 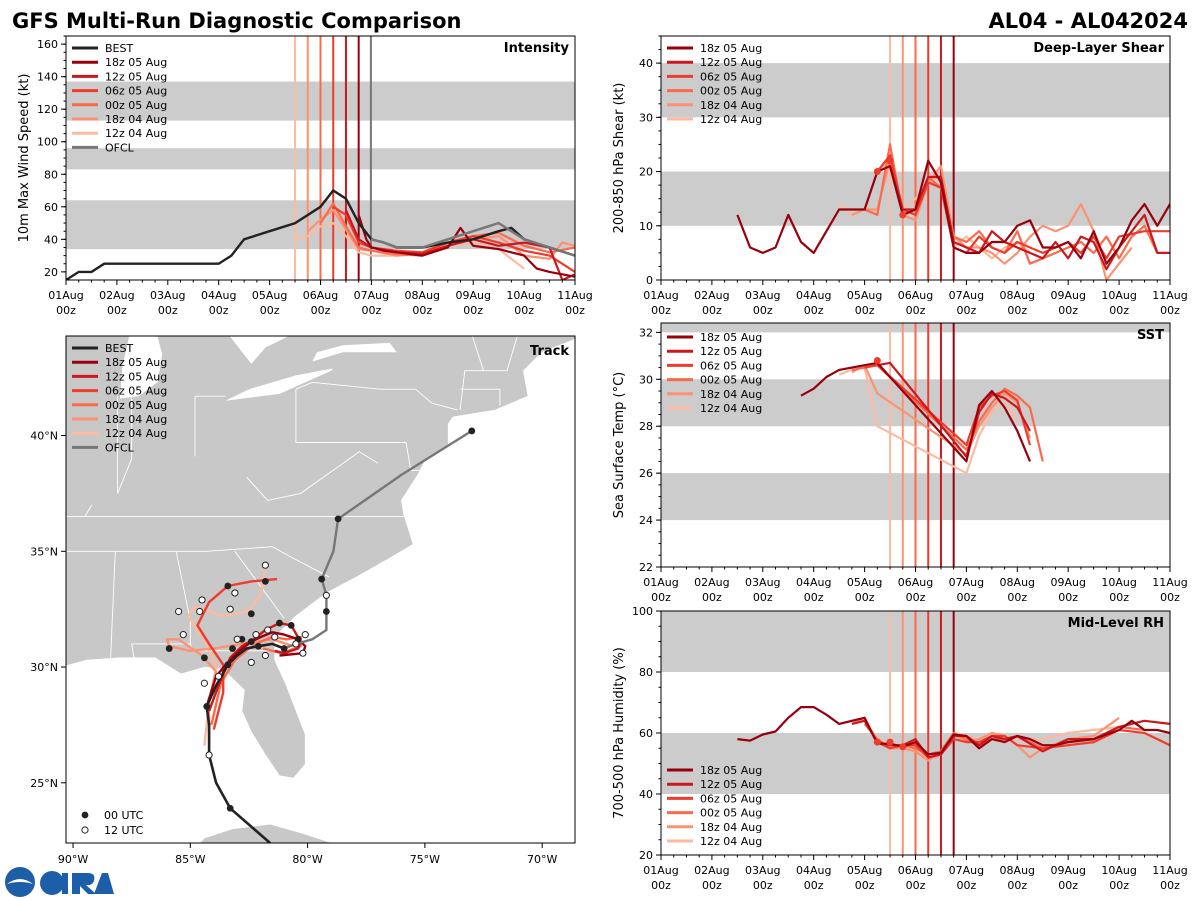 What do you see at coordinates (425, 859) in the screenshot?
I see `x-tick-label: 75°W` at bounding box center [425, 859].